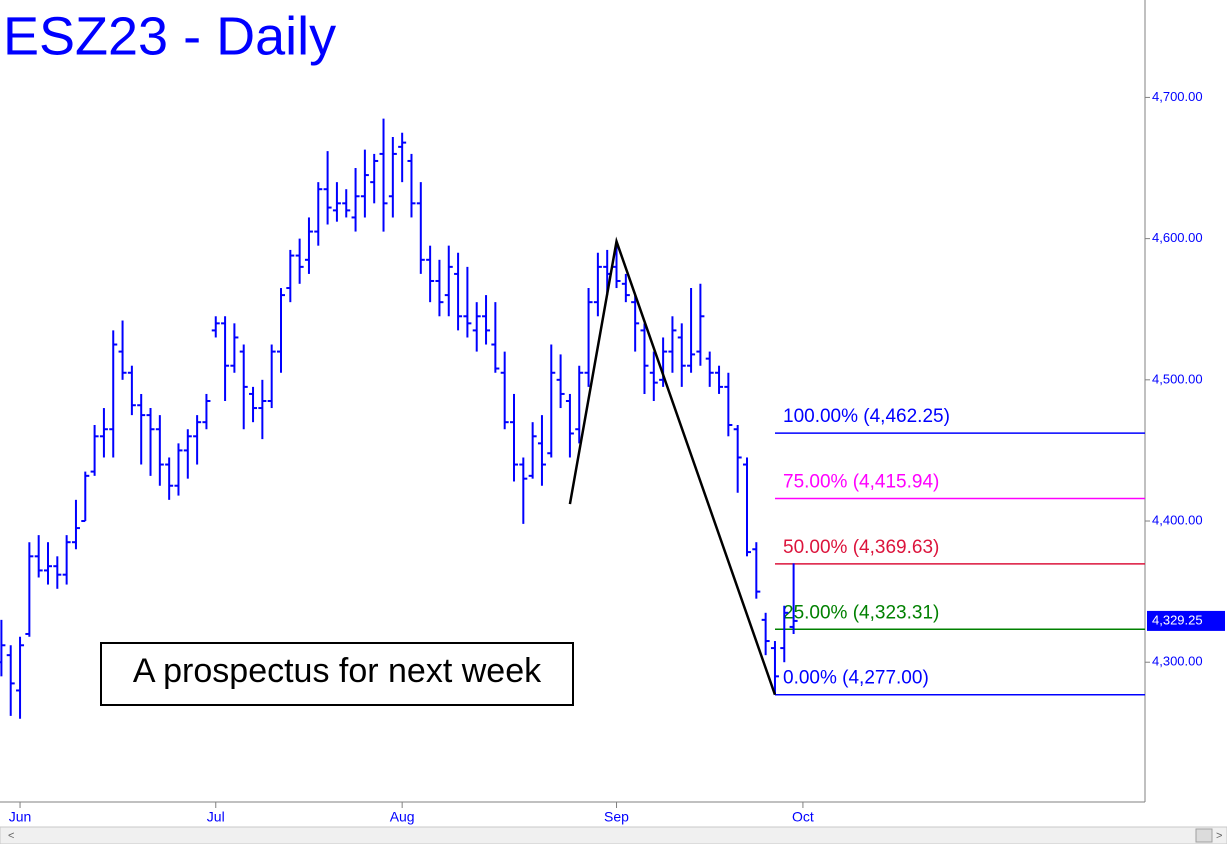 The width and height of the screenshot is (1227, 844). I want to click on y-tick-label: 4,700.00, so click(1177, 96).